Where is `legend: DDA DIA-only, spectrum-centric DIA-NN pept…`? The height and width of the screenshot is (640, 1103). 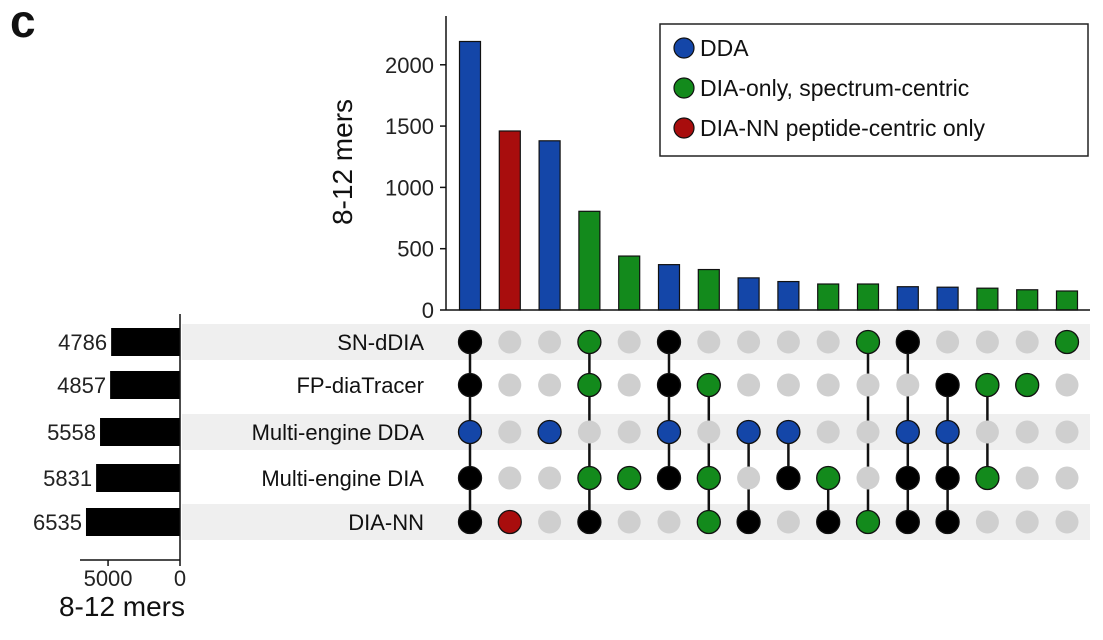
legend: DDA DIA-only, spectrum-centric DIA-NN pept… is located at coordinates (874, 90).